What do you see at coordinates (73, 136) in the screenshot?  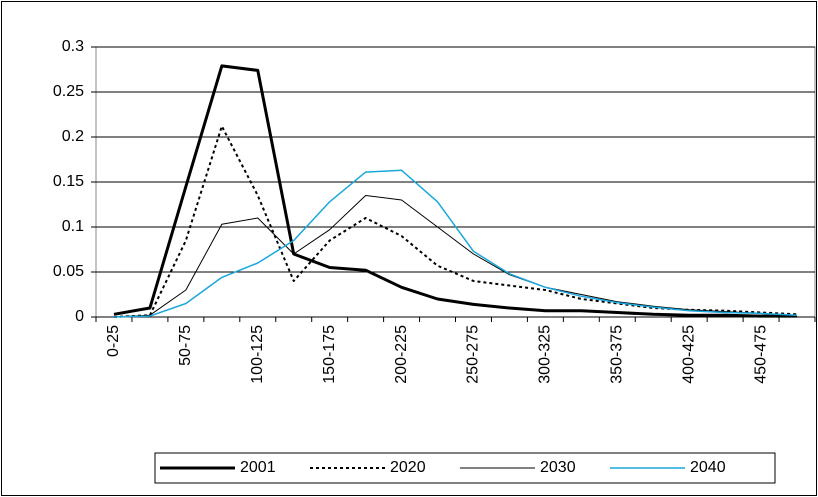 I see `y-tick-label: 0.2` at bounding box center [73, 136].